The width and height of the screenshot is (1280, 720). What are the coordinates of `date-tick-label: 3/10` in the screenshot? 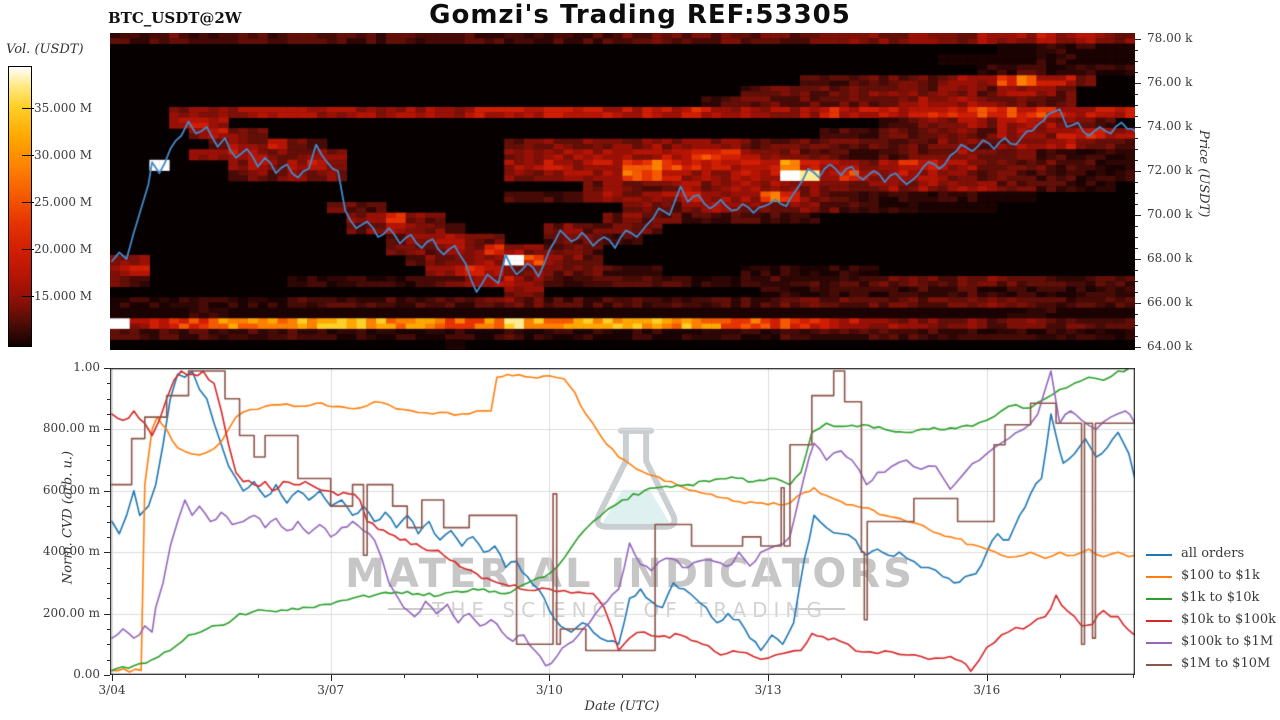 It's located at (549, 690).